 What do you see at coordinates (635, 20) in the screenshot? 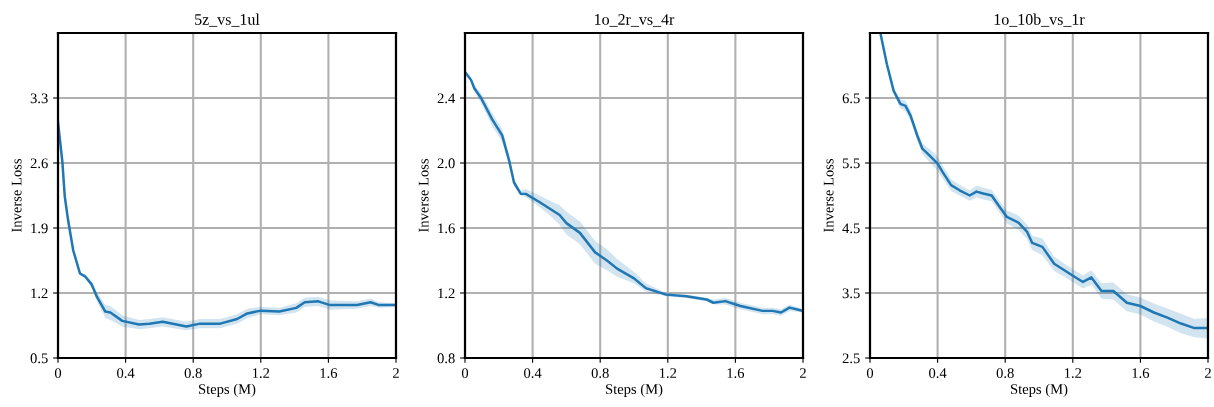
I see `chart-title: 1o_2r_vs_4r` at bounding box center [635, 20].